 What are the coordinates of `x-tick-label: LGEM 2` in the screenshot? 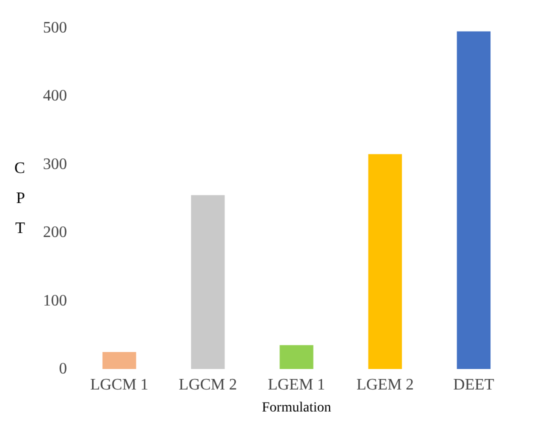 It's located at (385, 385).